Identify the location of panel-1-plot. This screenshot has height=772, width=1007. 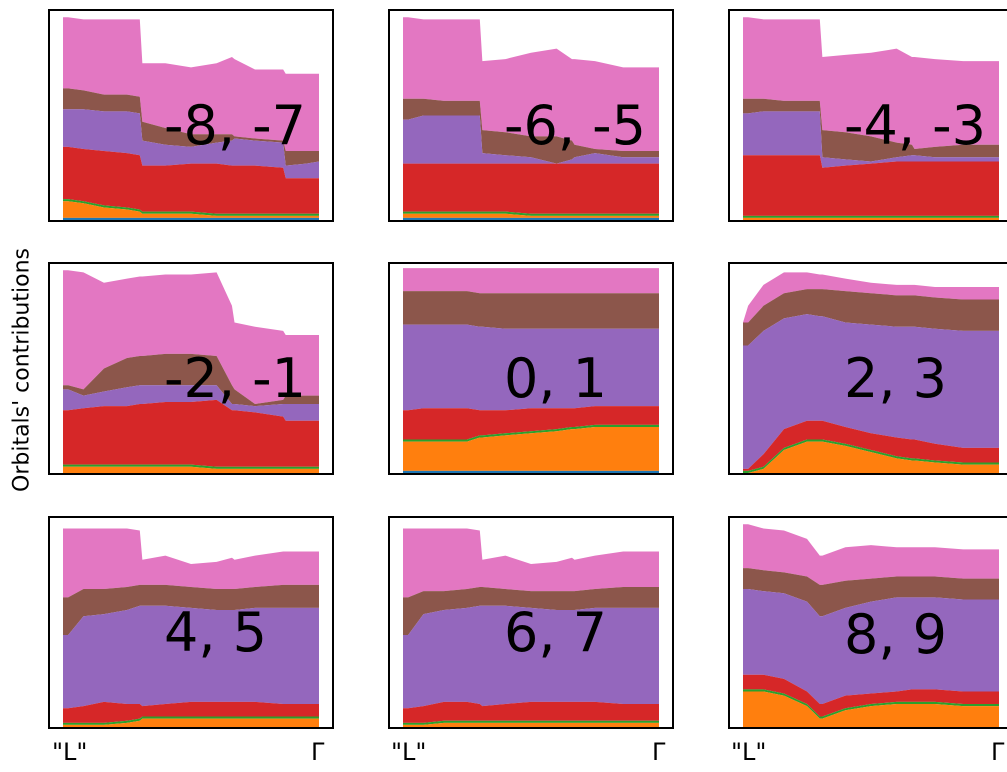
(191, 118).